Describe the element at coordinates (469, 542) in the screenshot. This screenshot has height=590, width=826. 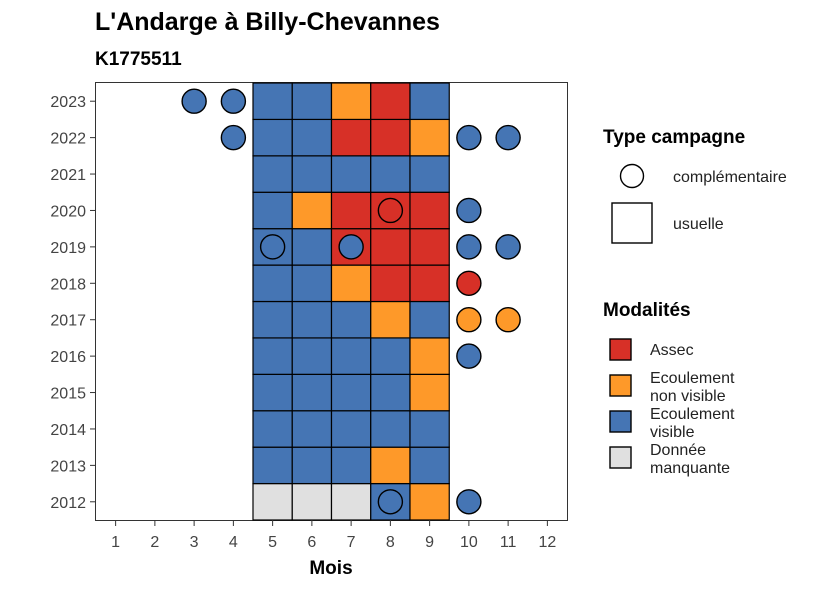
I see `x-tick-label: 10` at that location.